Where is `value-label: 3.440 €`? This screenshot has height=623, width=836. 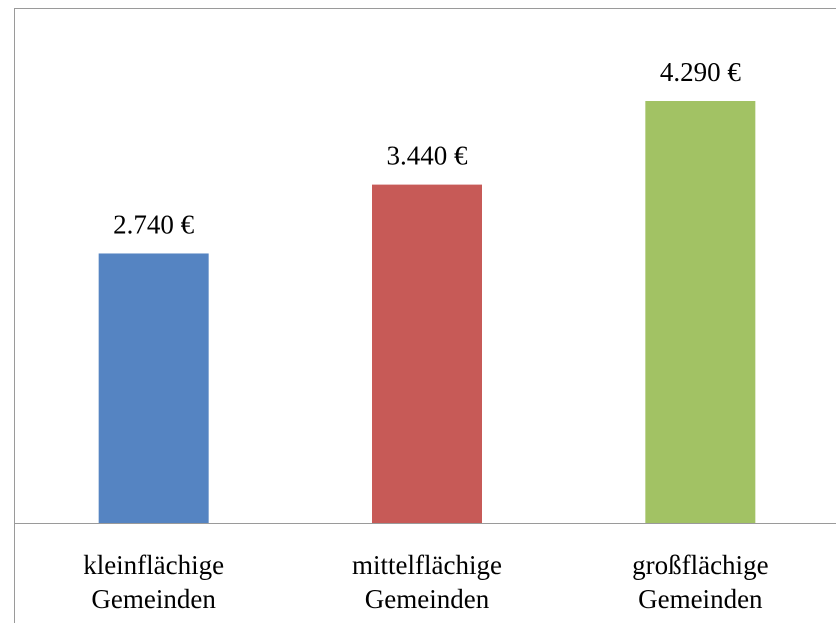 value-label: 3.440 € is located at coordinates (428, 156).